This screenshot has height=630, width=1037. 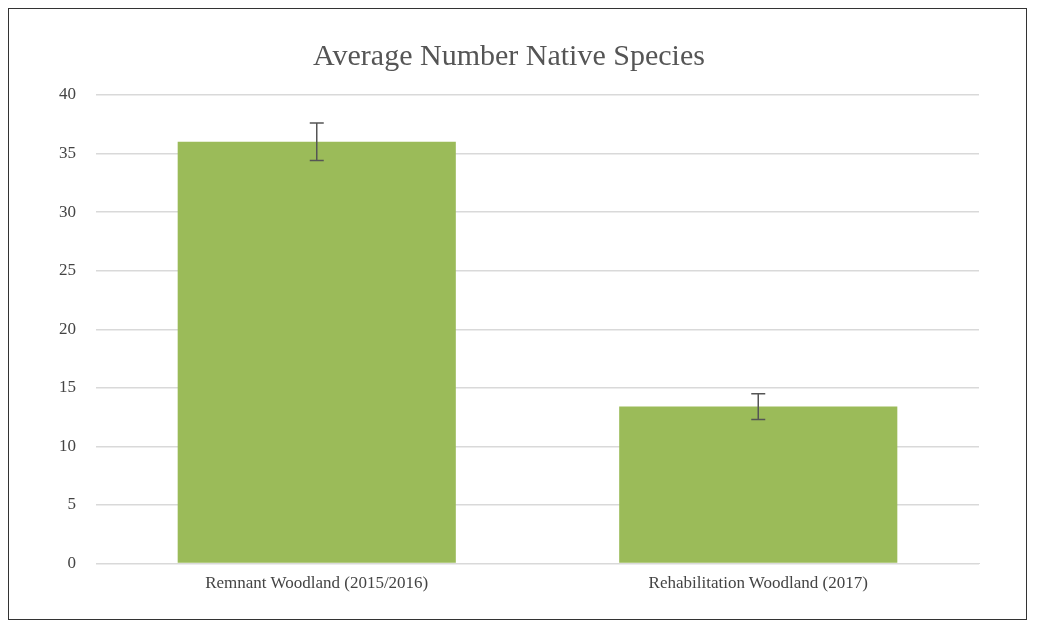 I want to click on y-tick-label: 0, so click(x=71, y=563).